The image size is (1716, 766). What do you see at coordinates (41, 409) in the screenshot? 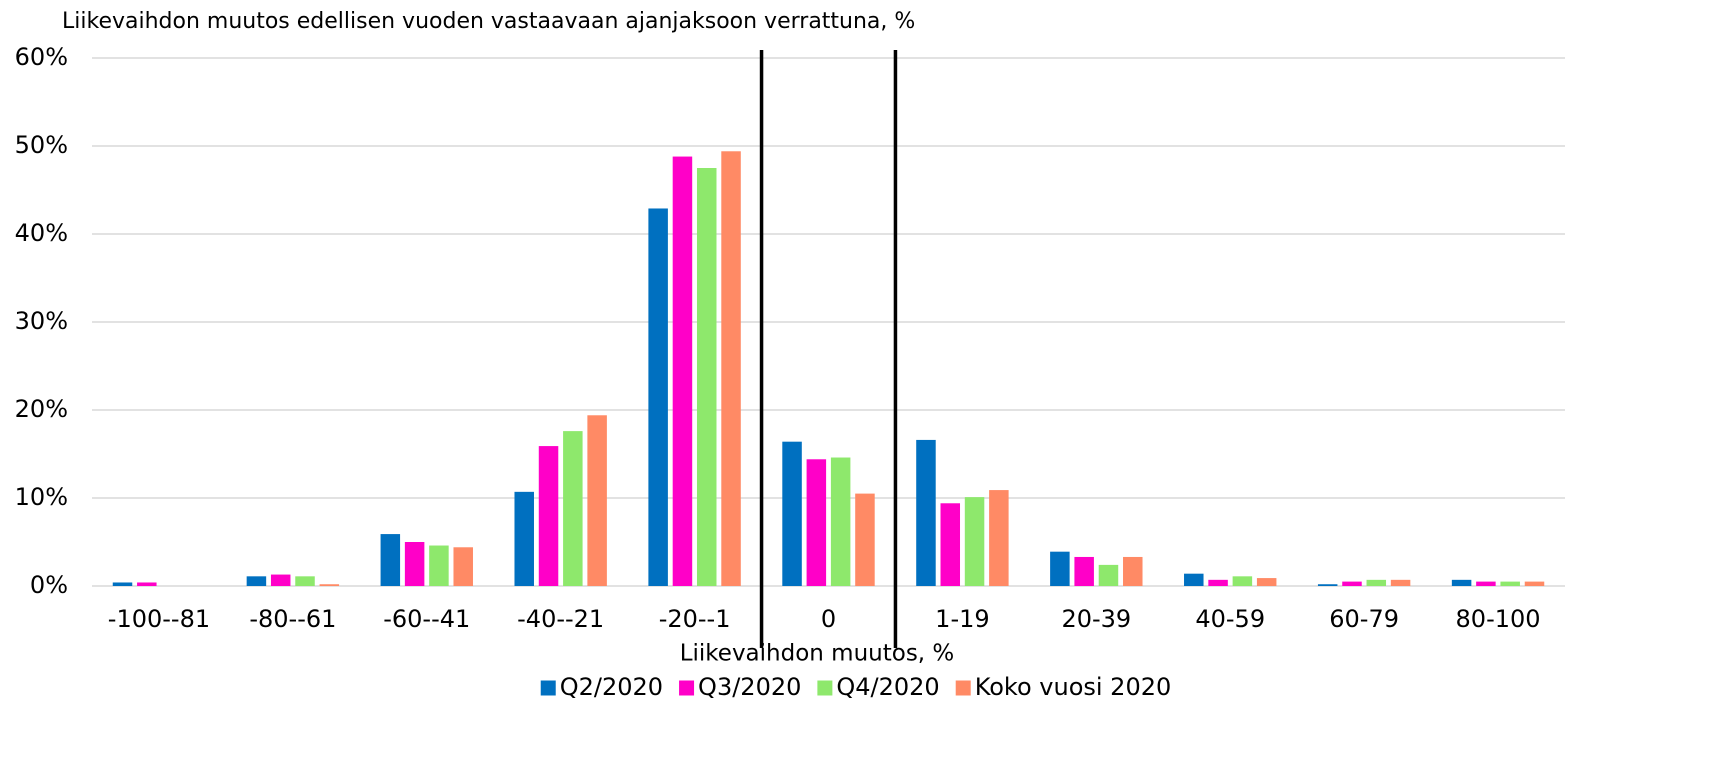
I see `y-tick-label: 20%` at bounding box center [41, 409].